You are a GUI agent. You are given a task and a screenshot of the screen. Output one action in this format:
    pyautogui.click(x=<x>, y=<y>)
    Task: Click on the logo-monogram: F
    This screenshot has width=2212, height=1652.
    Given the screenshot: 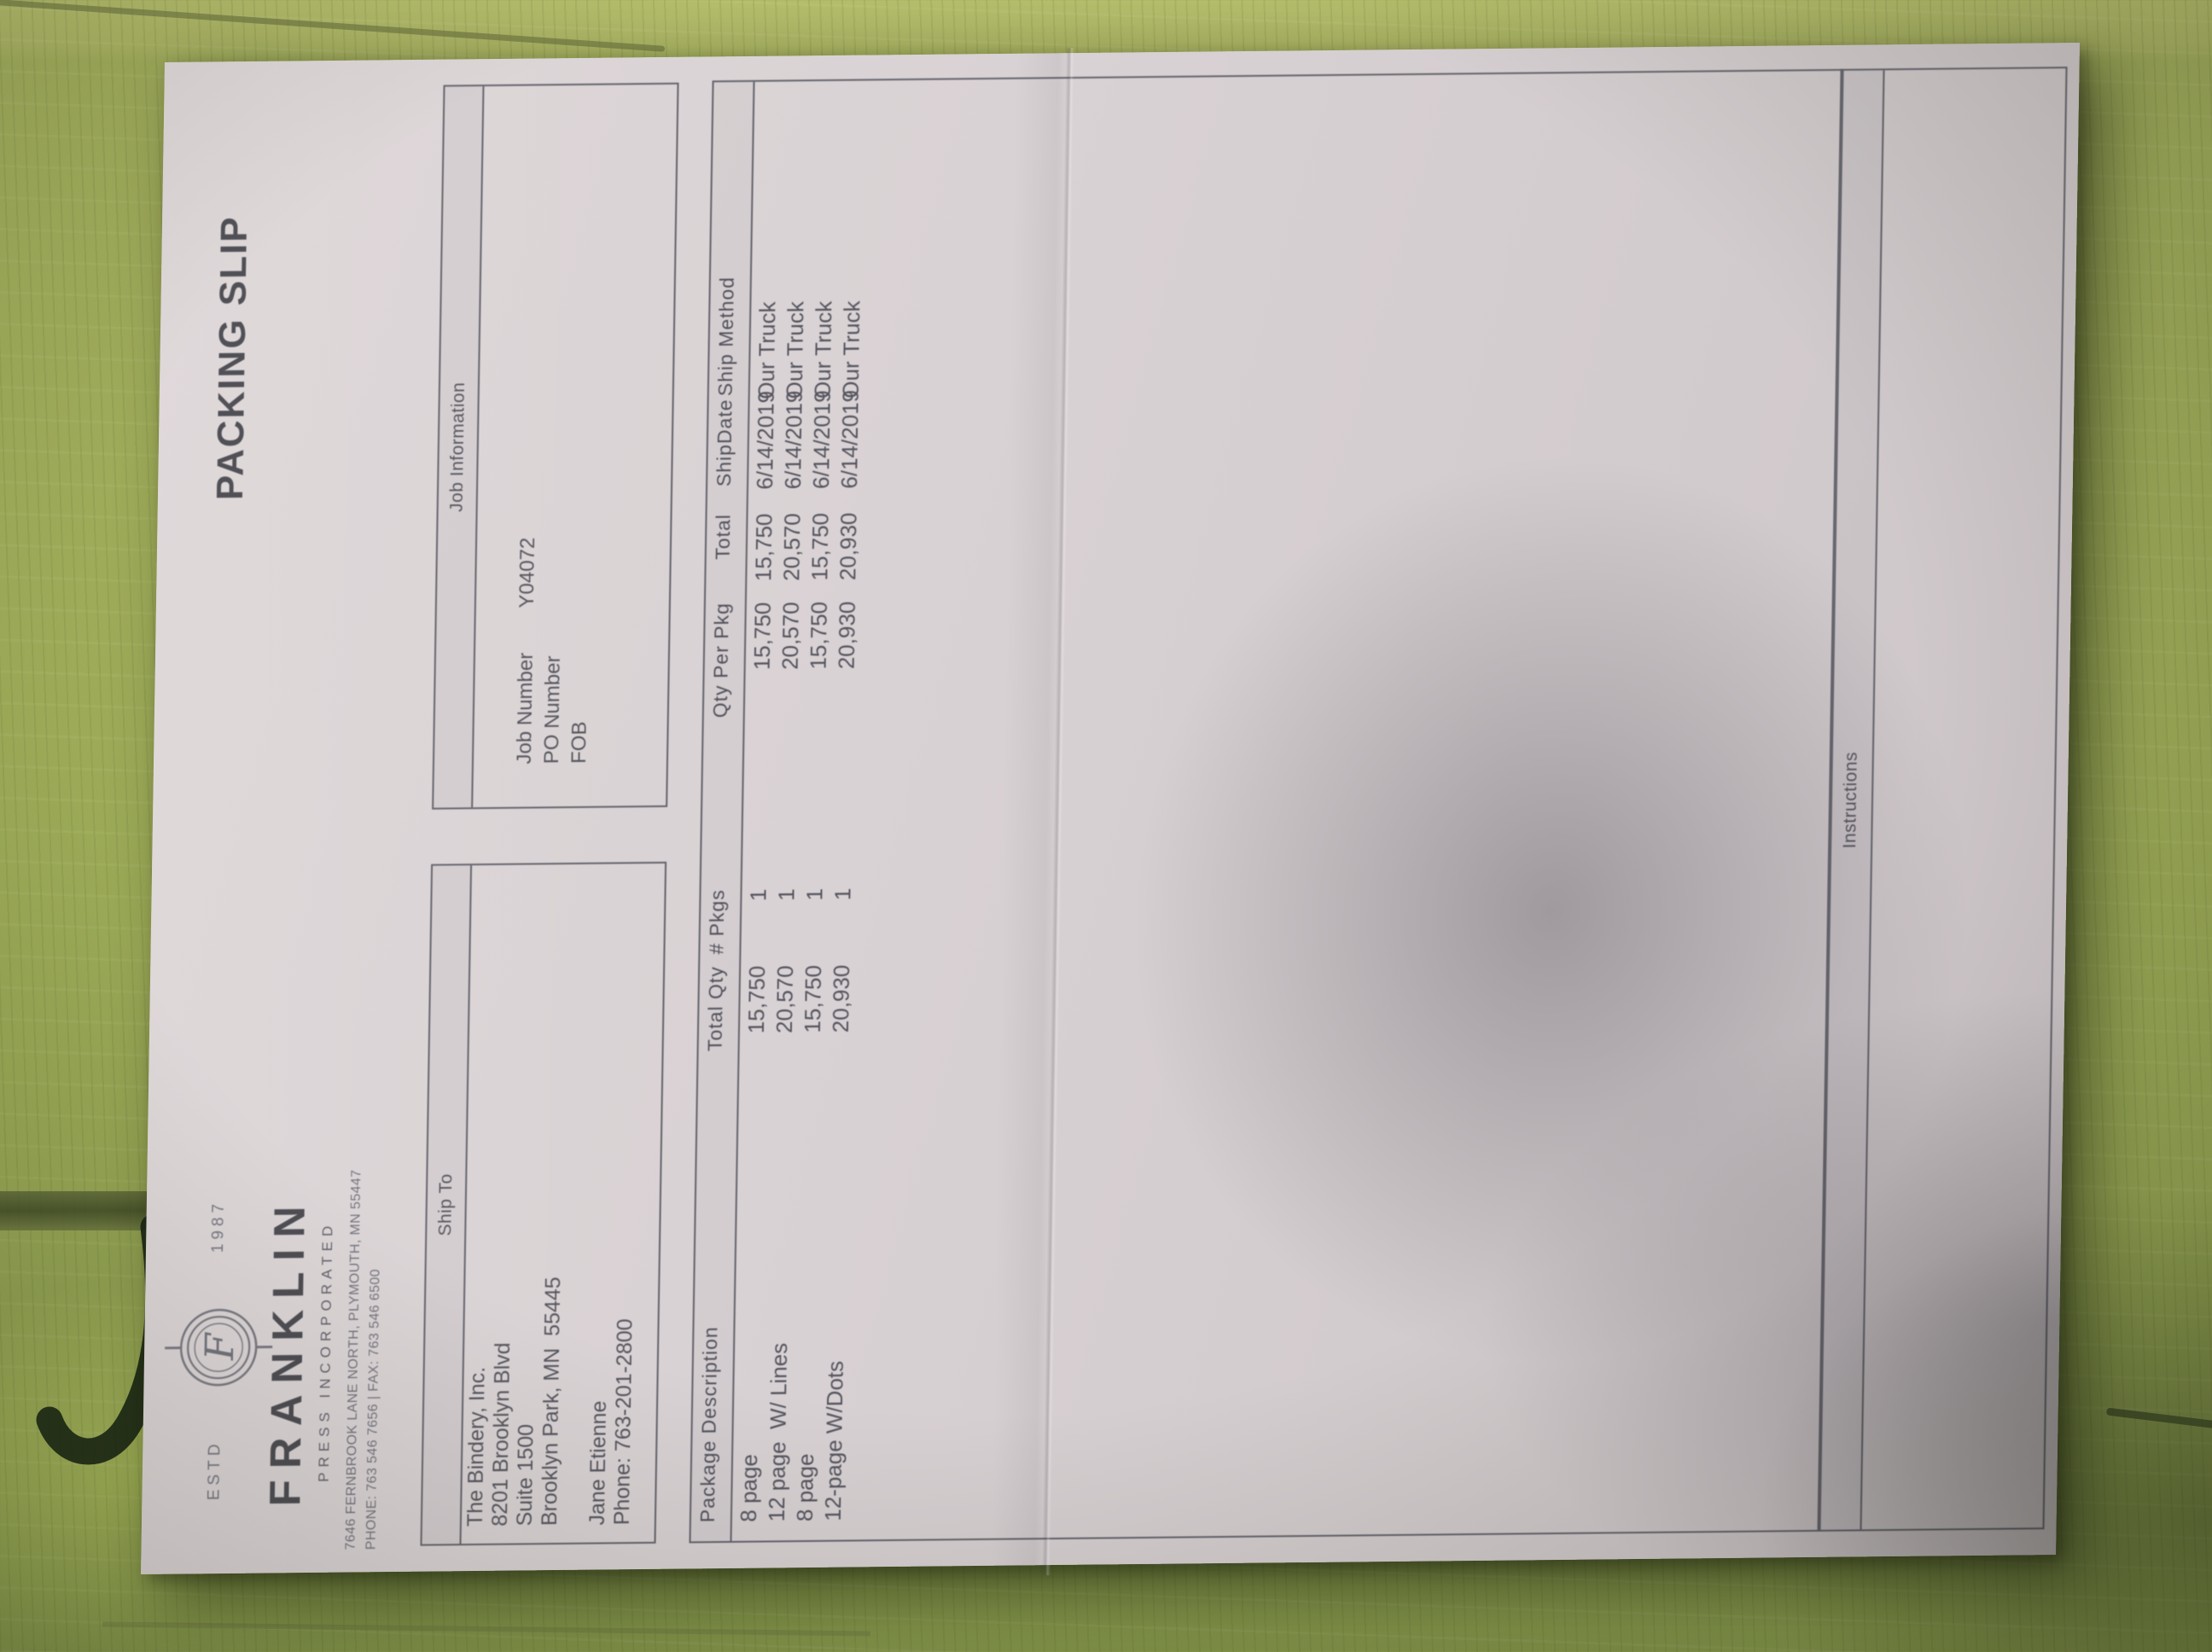 What is the action you would take?
    pyautogui.click(x=219, y=1346)
    